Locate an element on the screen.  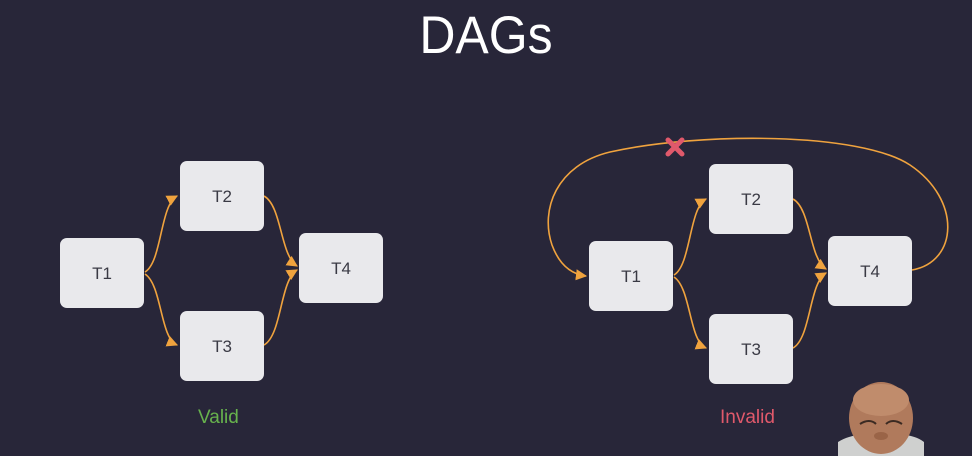
valid-edge-t3-t4 is located at coordinates (280, 307).